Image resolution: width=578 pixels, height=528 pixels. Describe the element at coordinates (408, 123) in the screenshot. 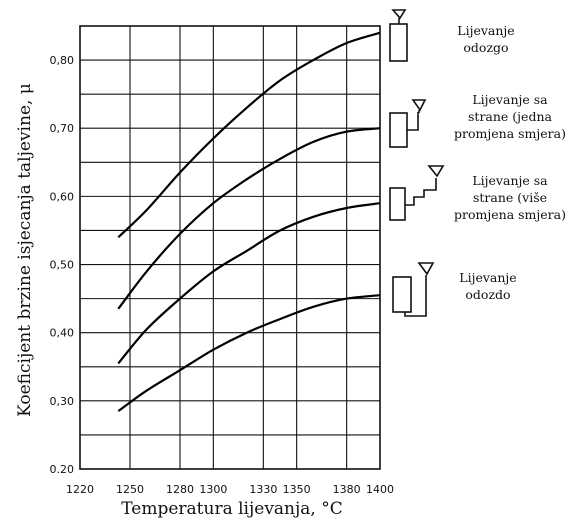

I see `side-pouring-single-turn-icon` at that location.